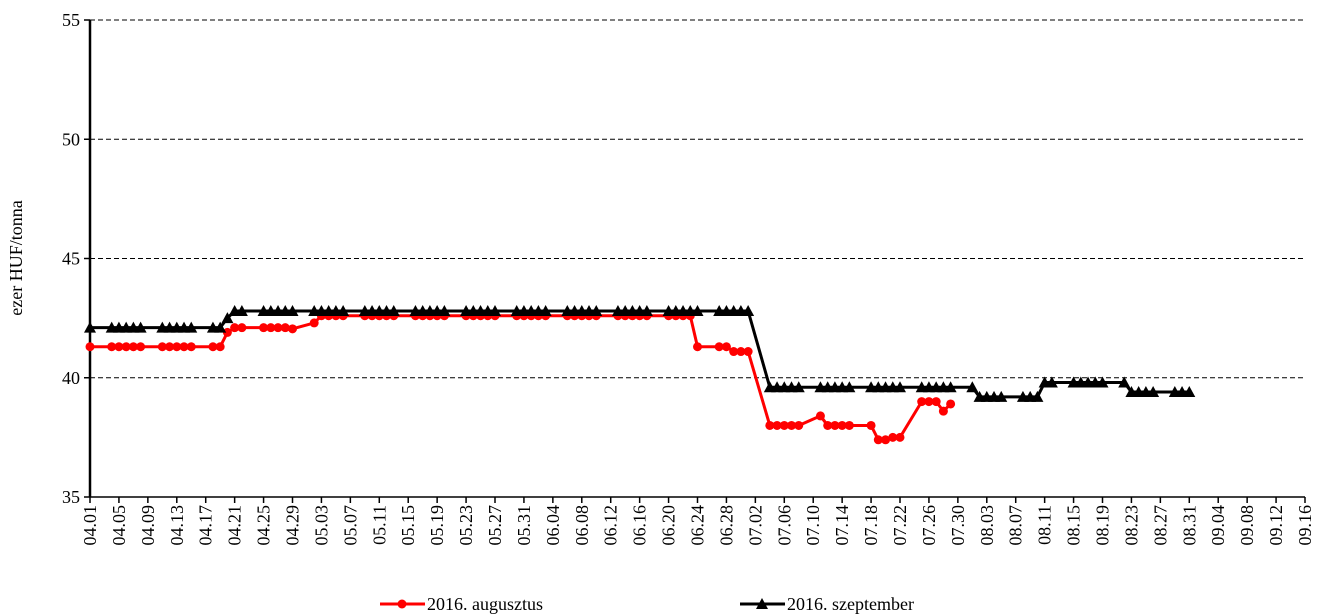 The height and width of the screenshot is (616, 1318). I want to click on x-tick-label: 08.31, so click(1189, 525).